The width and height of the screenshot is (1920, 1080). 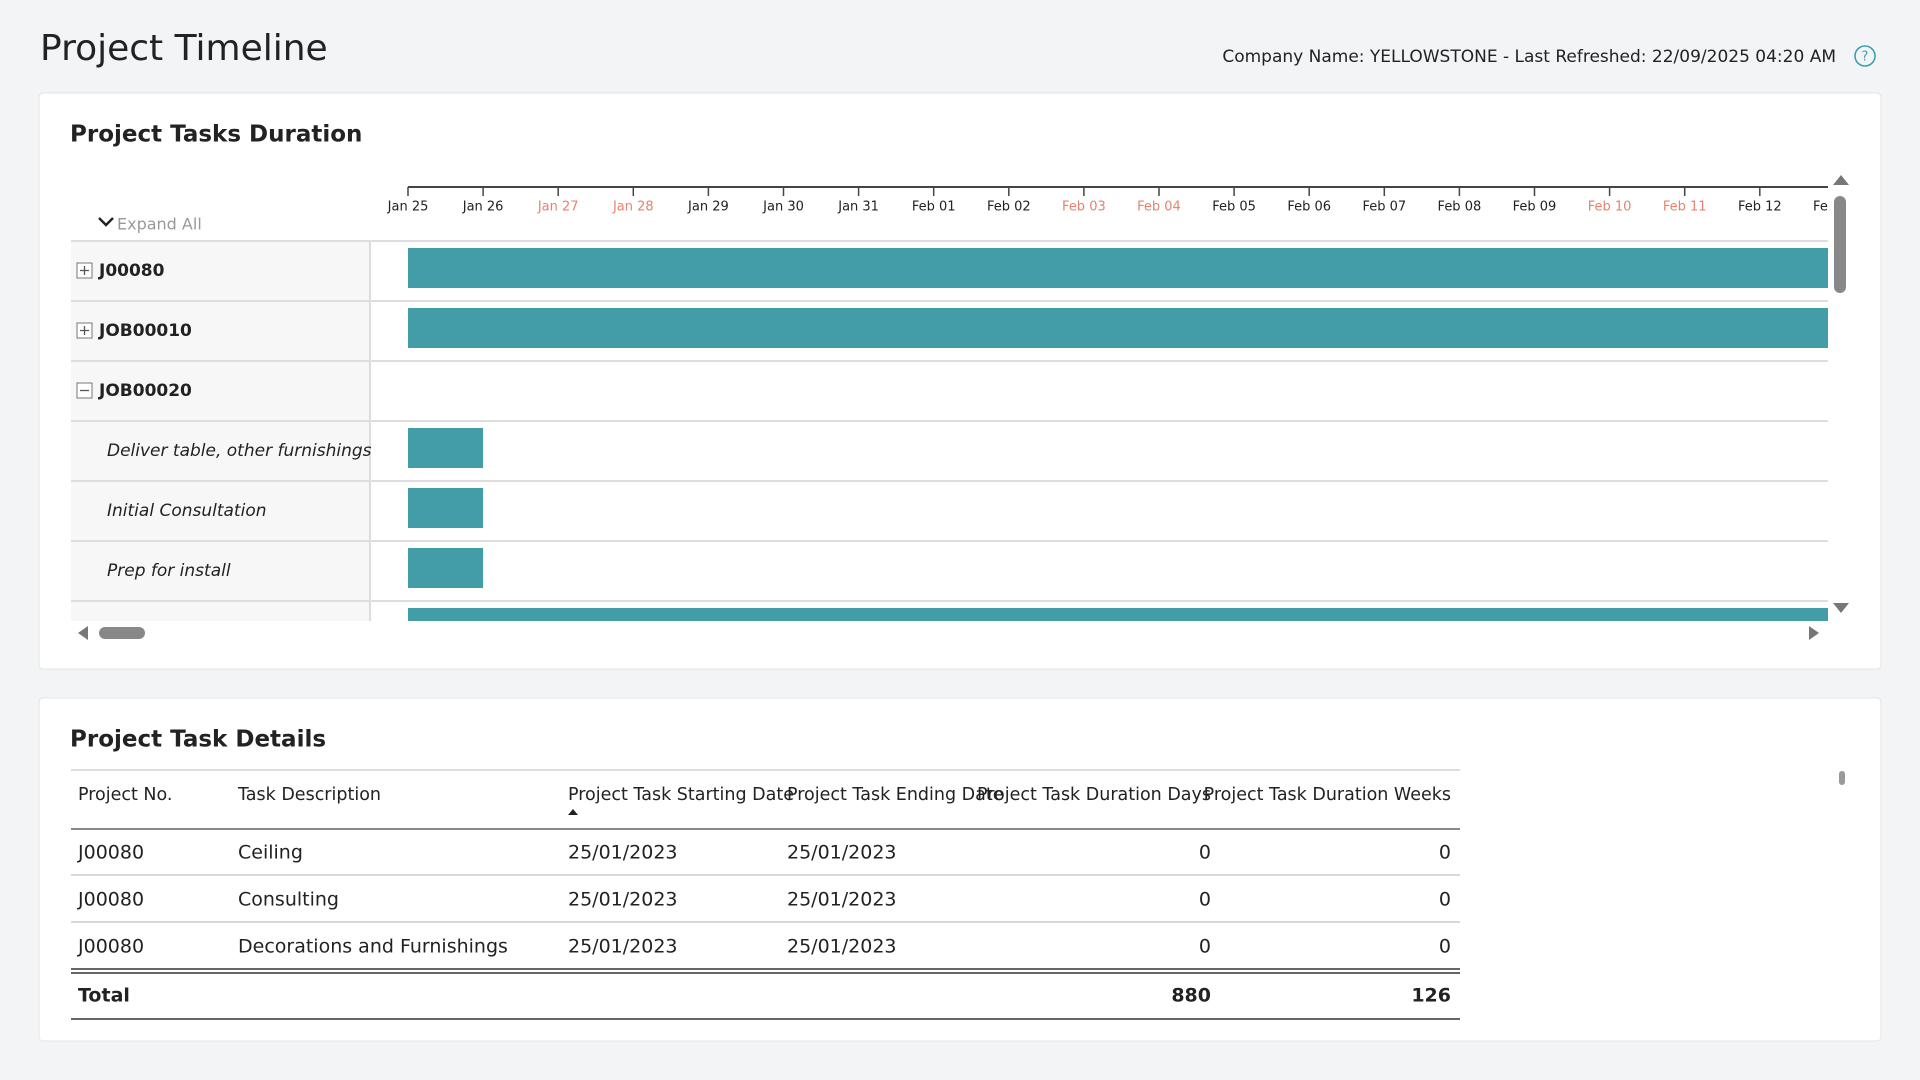 I want to click on help-mark: ?, so click(x=1865, y=57).